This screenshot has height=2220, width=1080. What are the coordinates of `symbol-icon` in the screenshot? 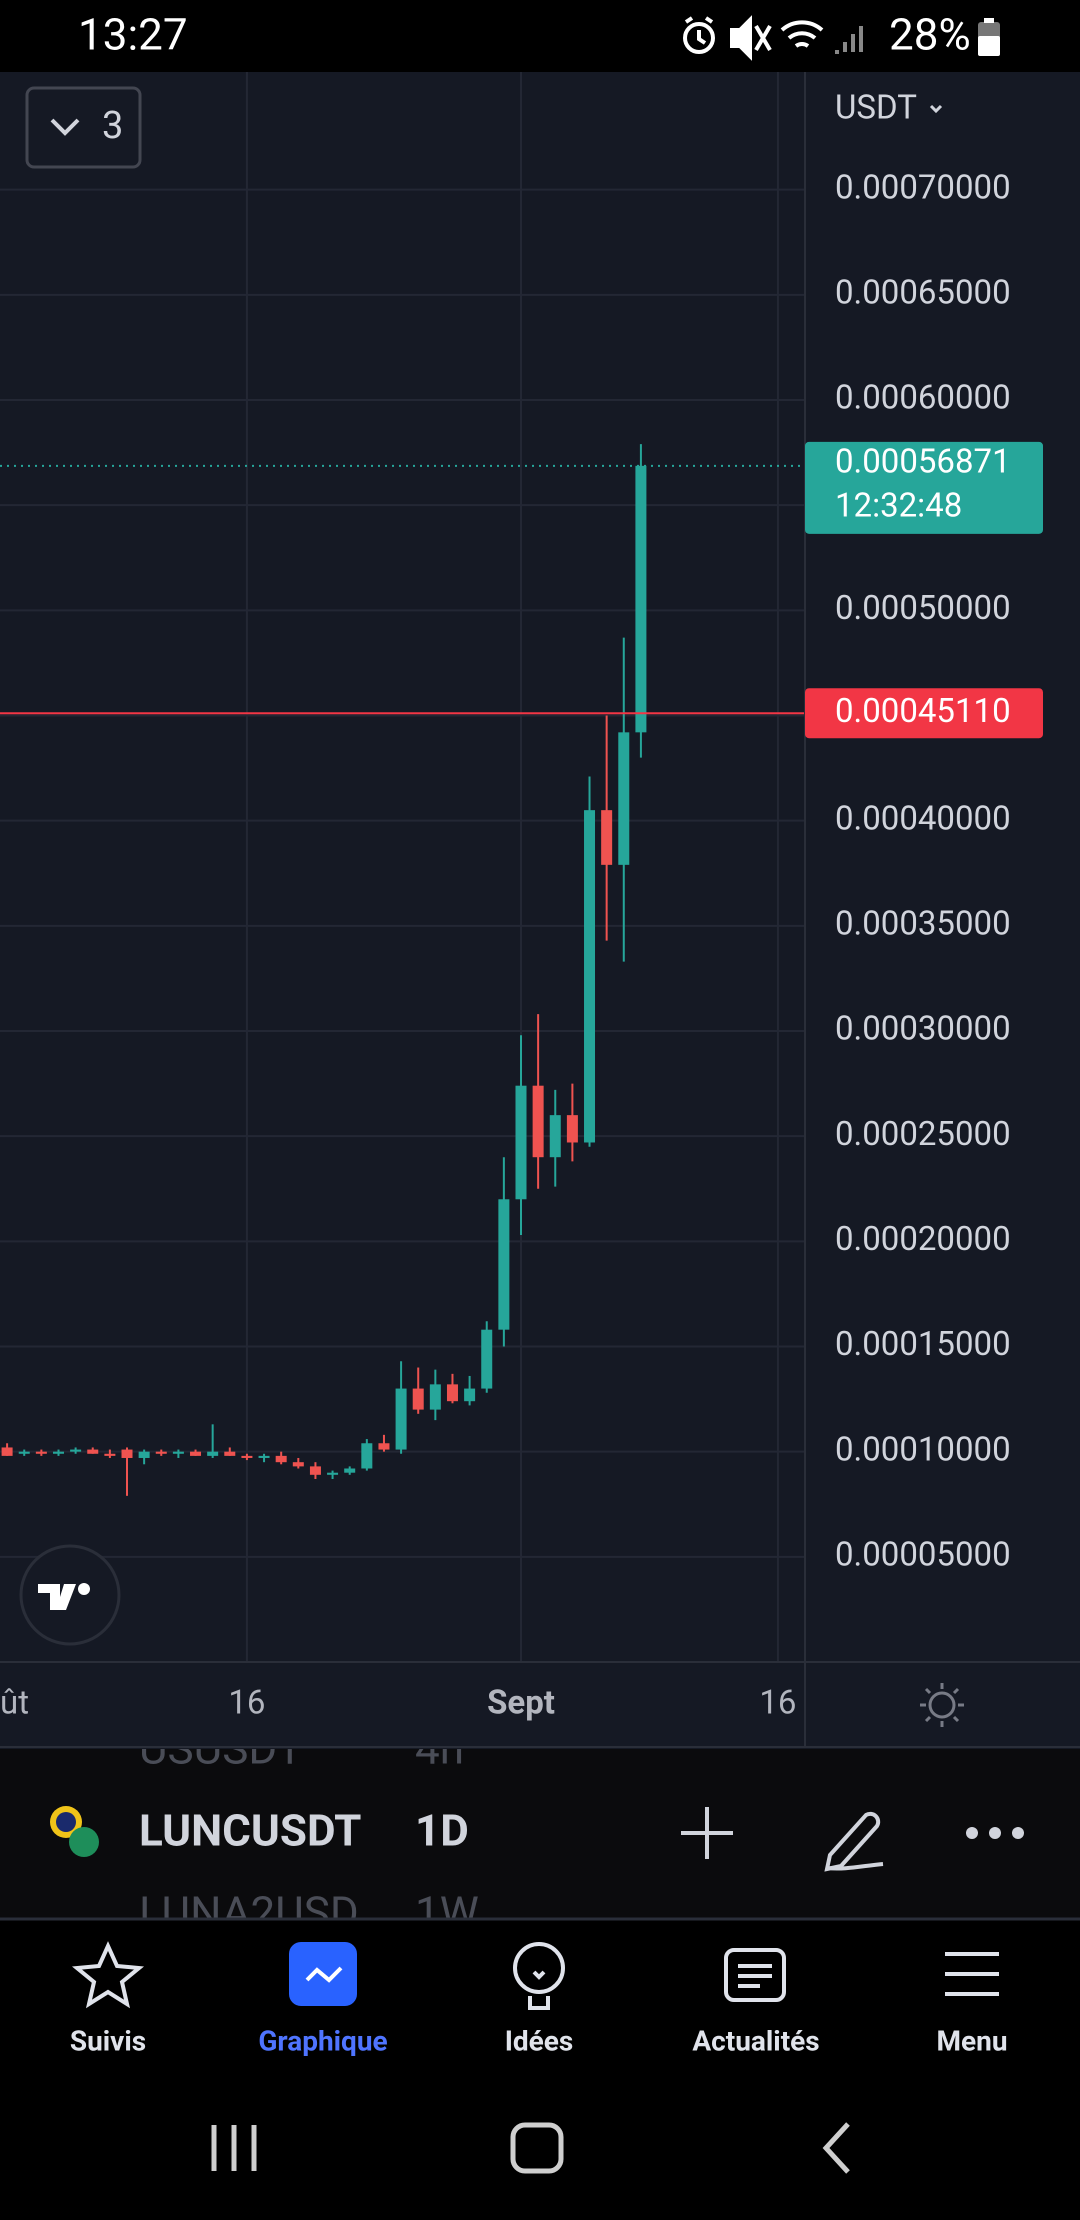 It's located at (74, 1831).